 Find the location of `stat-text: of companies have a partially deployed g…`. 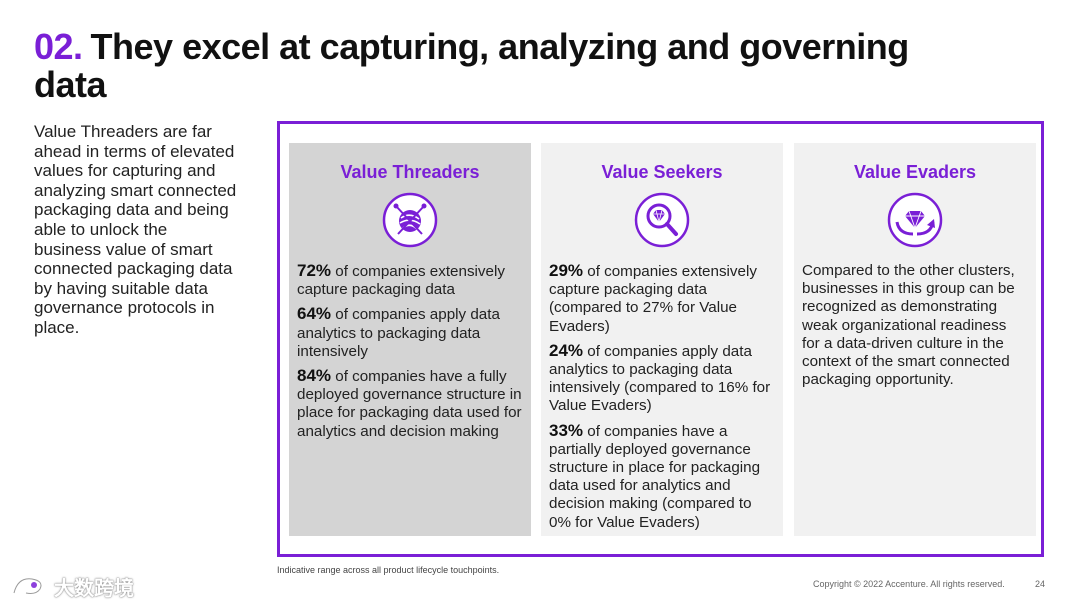

stat-text: of companies have a partially deployed g… is located at coordinates (655, 476).